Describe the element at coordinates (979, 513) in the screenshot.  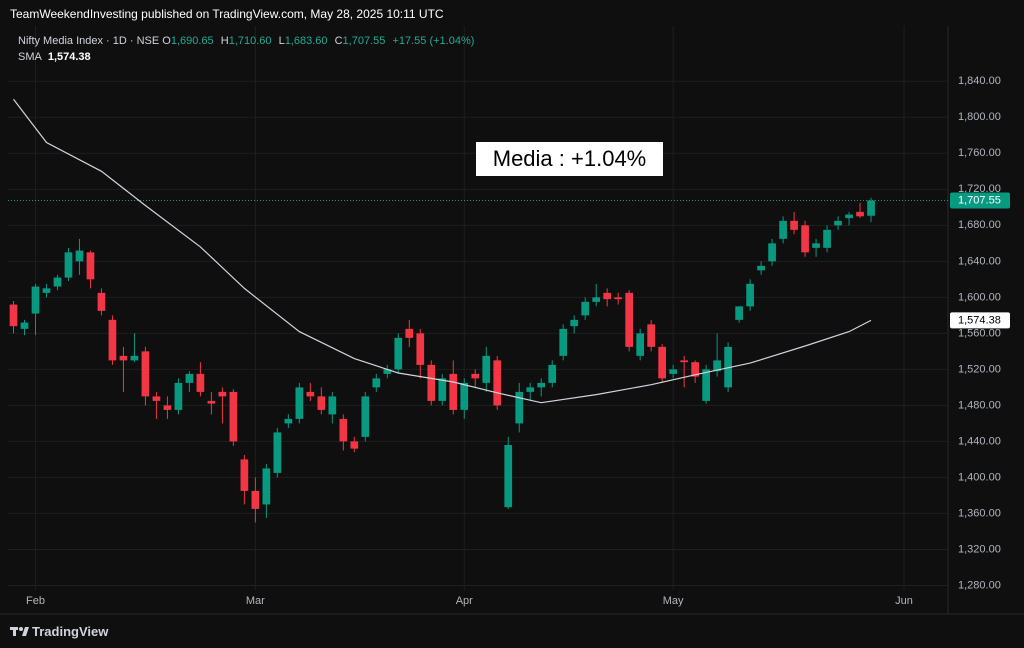
I see `y-tick-label: 1,360.00` at that location.